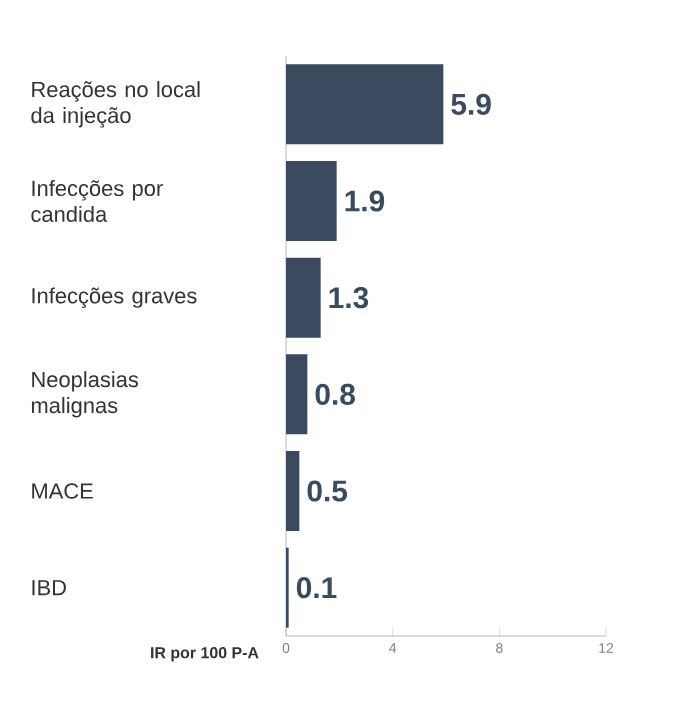  What do you see at coordinates (365, 201) in the screenshot?
I see `data-label: 1.9` at bounding box center [365, 201].